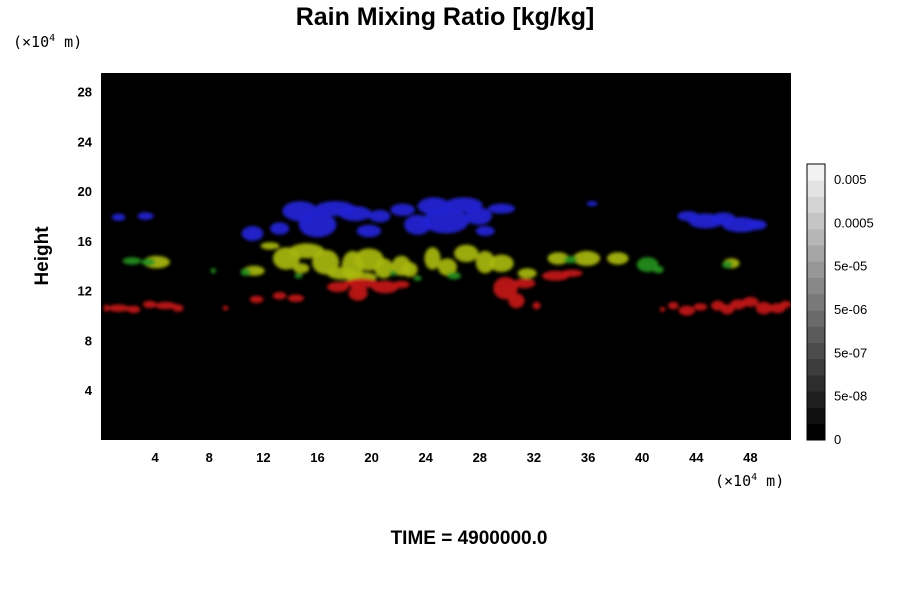 Image resolution: width=900 pixels, height=600 pixels. I want to click on y-tick-label: 20, so click(85, 191).